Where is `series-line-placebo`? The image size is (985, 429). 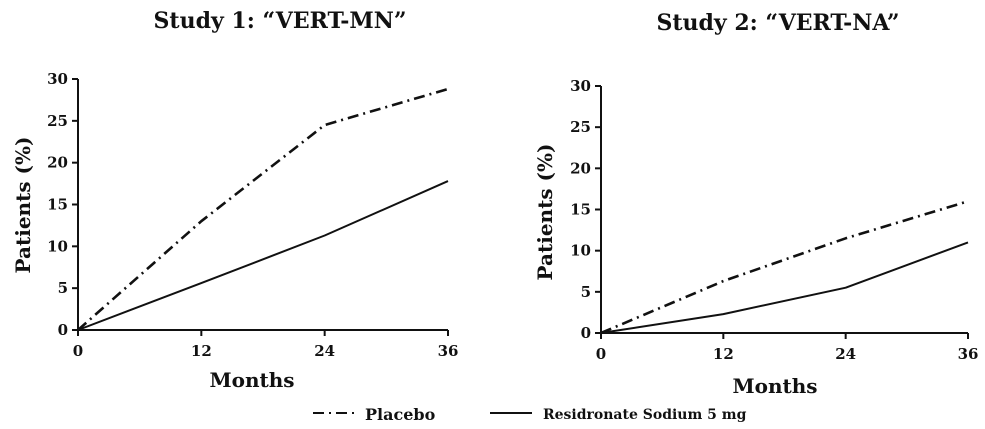
series-line-placebo is located at coordinates (784, 267).